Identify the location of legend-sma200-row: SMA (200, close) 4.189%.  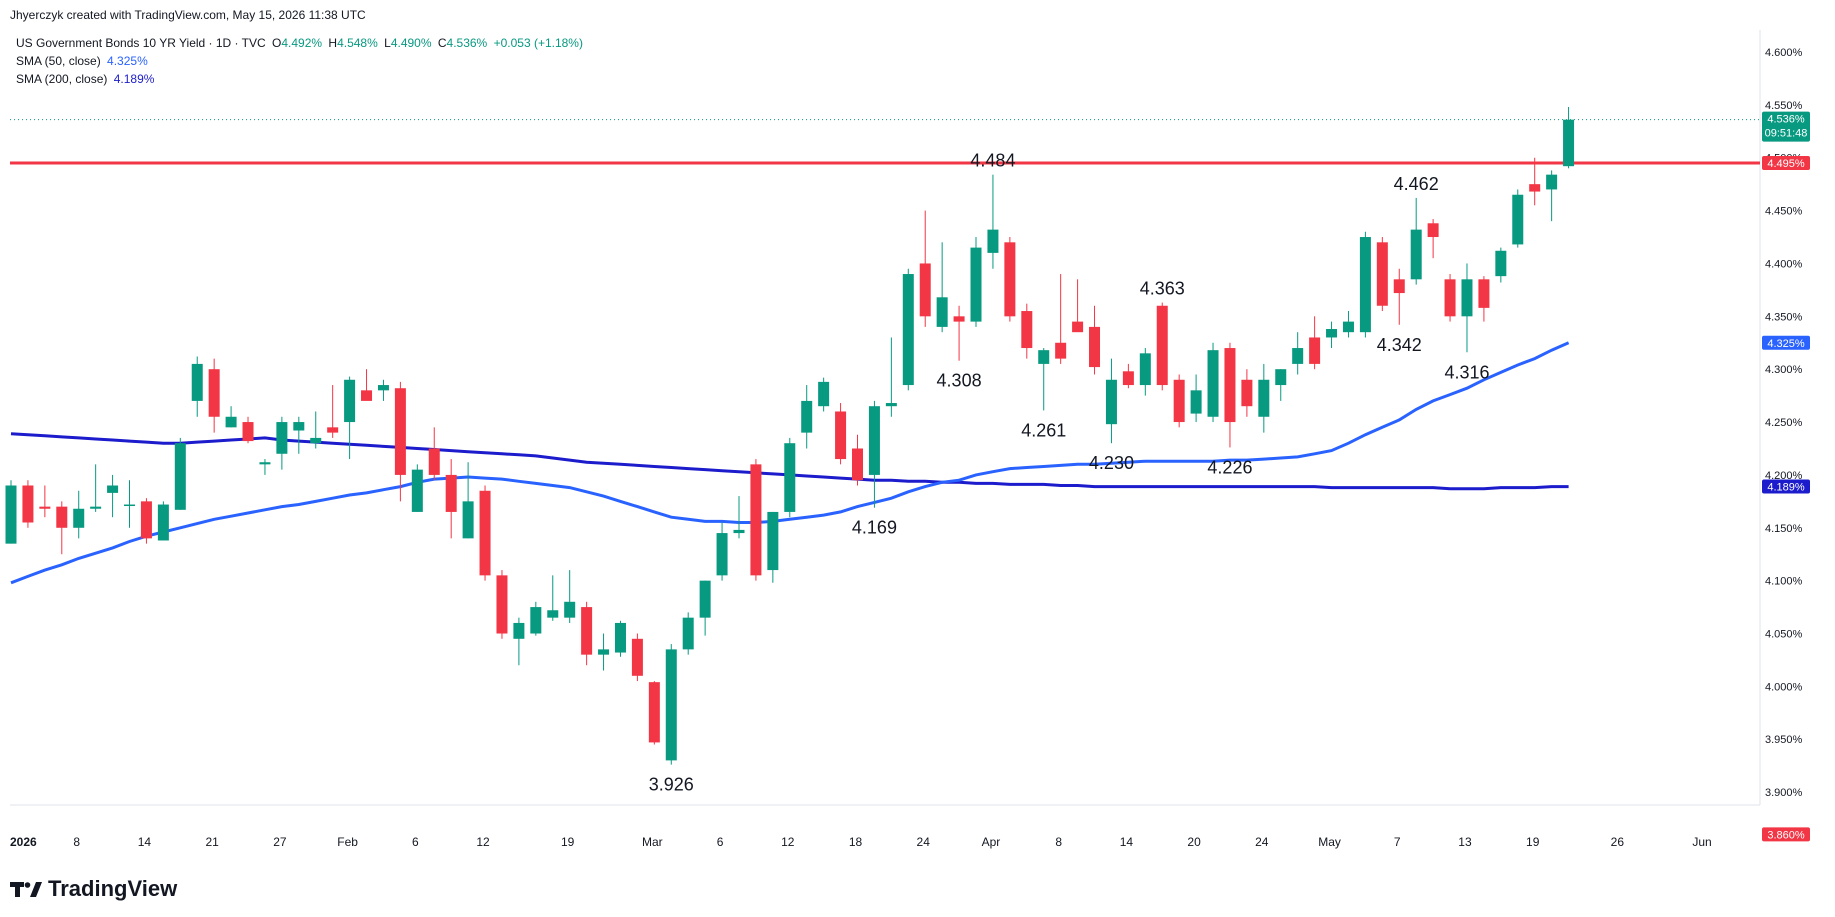
(301, 79).